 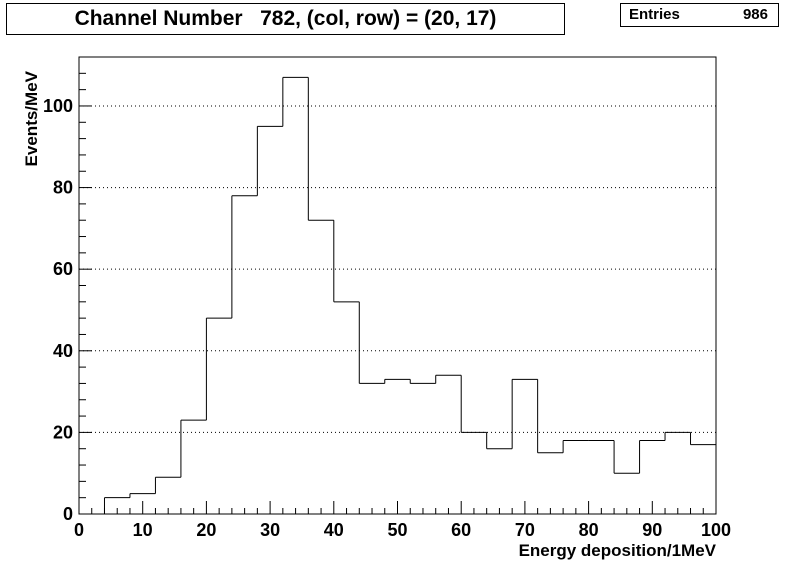 What do you see at coordinates (716, 530) in the screenshot?
I see `x-tick-label: 100` at bounding box center [716, 530].